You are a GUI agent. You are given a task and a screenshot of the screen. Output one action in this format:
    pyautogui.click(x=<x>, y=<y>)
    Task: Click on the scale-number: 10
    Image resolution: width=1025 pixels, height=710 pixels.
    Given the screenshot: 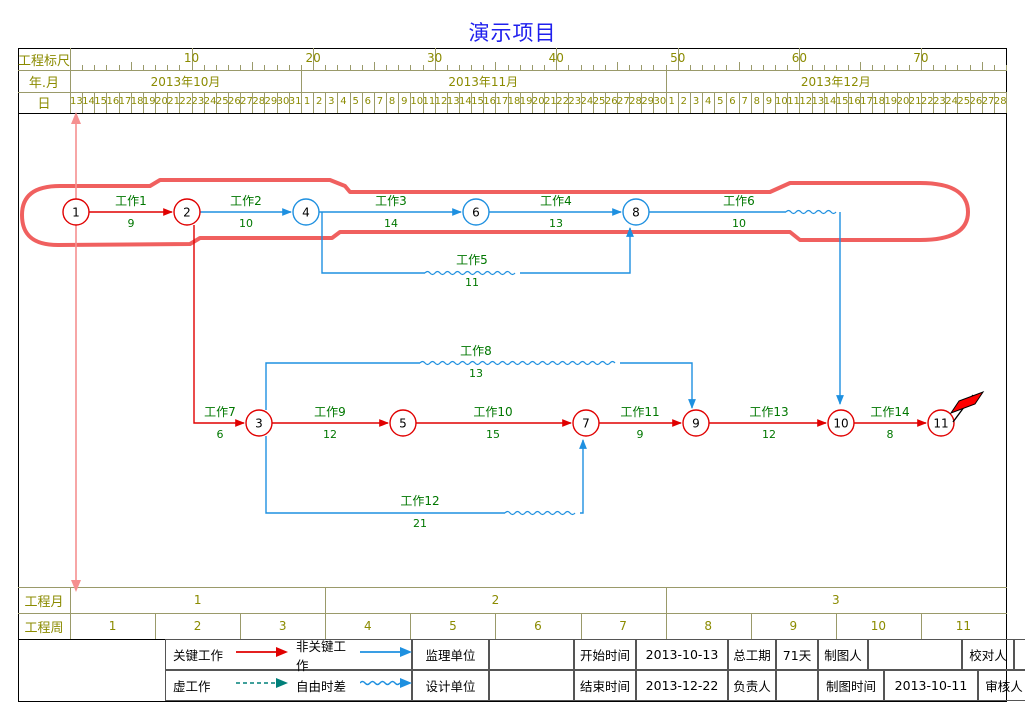 What is the action you would take?
    pyautogui.click(x=191, y=58)
    